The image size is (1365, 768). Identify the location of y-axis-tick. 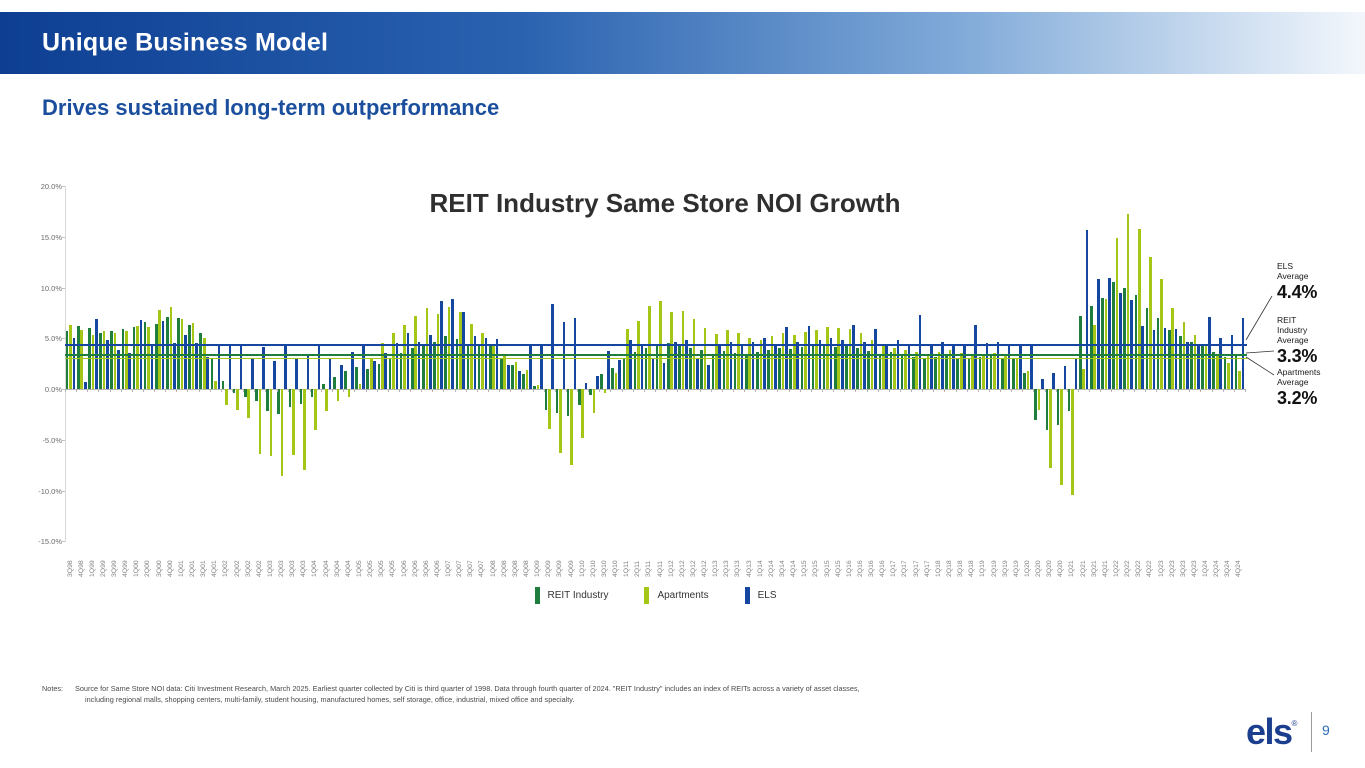
(63, 339).